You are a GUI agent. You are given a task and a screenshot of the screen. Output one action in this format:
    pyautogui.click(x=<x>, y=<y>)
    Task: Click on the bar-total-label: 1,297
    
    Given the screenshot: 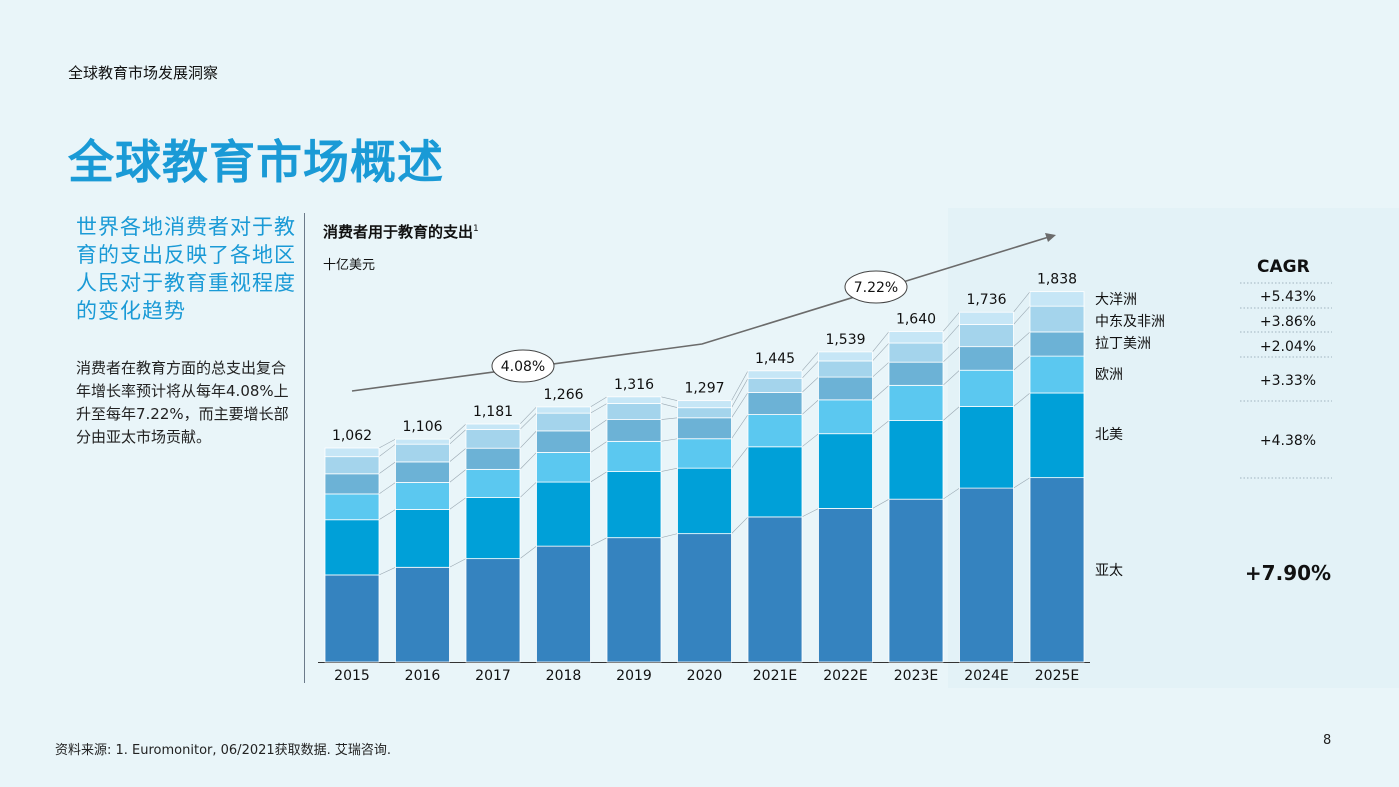 What is the action you would take?
    pyautogui.click(x=704, y=389)
    